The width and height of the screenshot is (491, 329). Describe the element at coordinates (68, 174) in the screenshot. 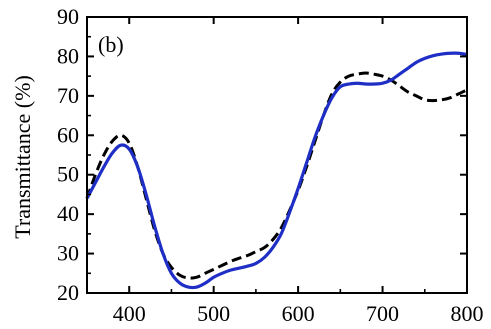

I see `y-tick-label: 50` at that location.